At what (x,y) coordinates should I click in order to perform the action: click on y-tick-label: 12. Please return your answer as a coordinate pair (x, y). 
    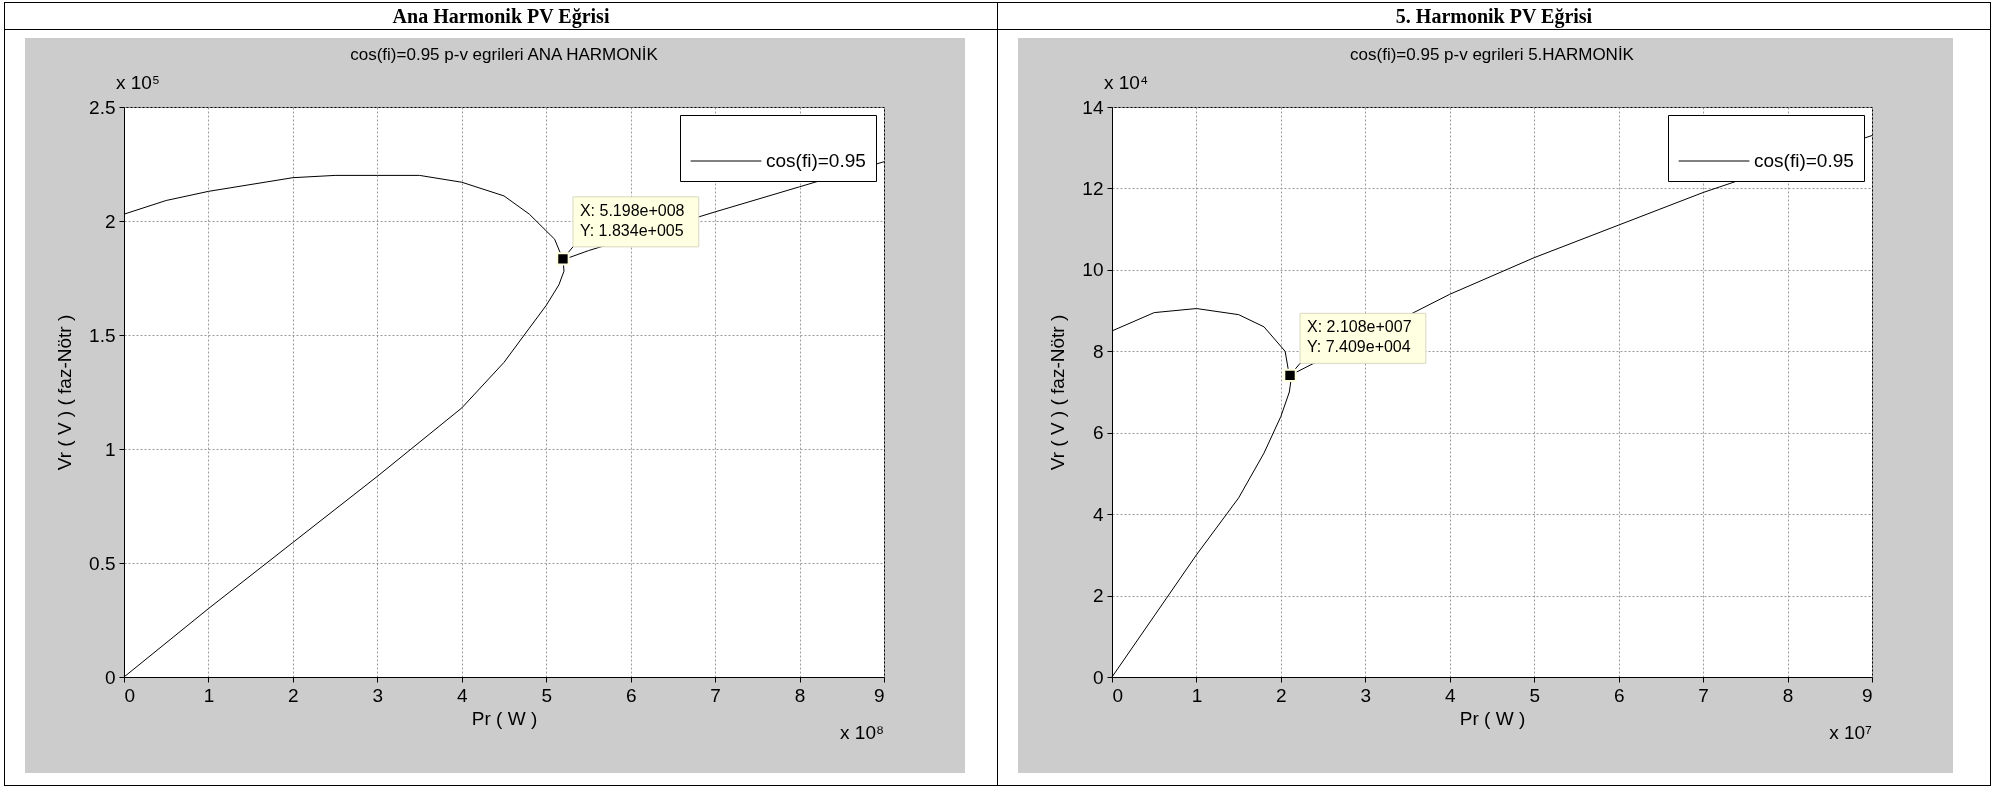
    Looking at the image, I should click on (1093, 188).